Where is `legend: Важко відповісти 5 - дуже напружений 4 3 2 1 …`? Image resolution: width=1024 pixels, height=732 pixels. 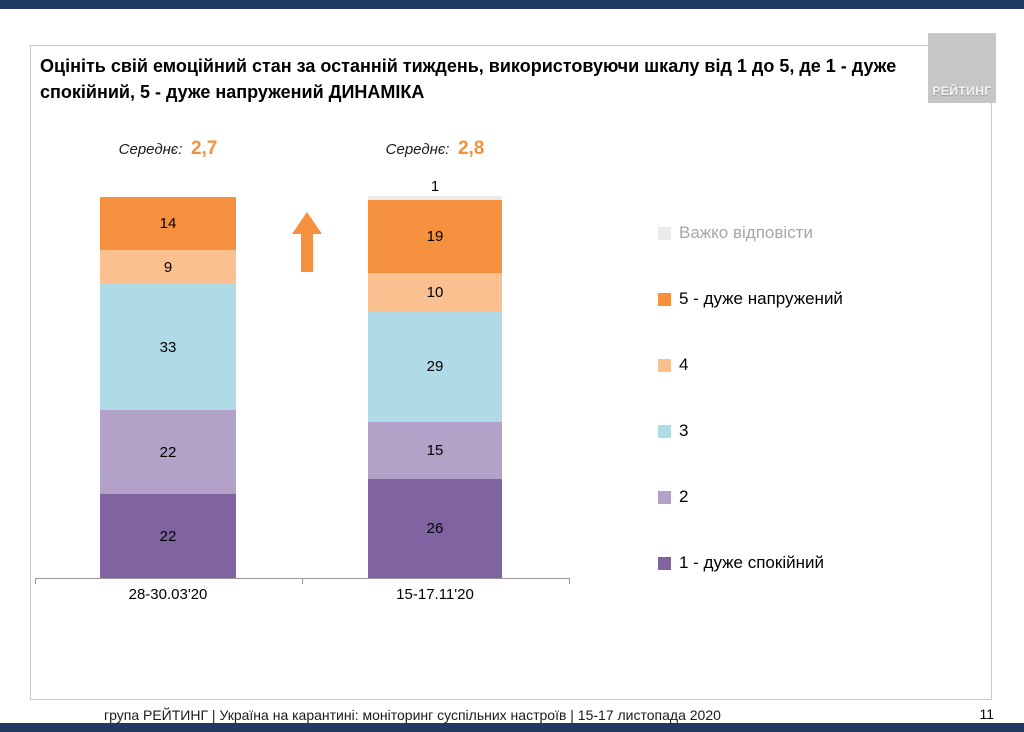 legend: Важко відповісти 5 - дуже напружений 4 3 2 1 … is located at coordinates (750, 397).